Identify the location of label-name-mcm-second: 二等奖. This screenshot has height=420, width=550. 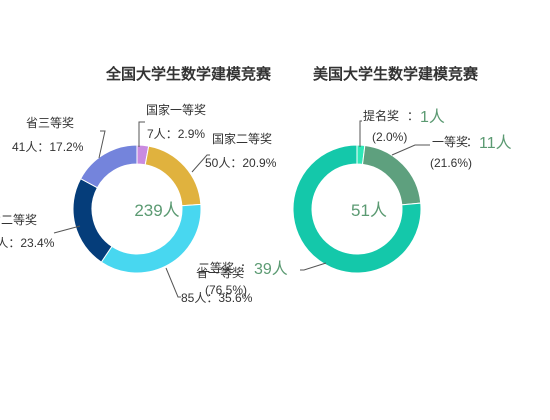
(216, 268).